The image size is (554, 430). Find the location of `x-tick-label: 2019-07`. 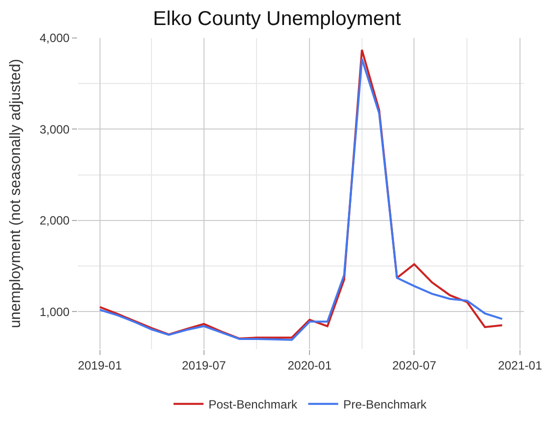

x-tick-label: 2019-07 is located at coordinates (204, 365).